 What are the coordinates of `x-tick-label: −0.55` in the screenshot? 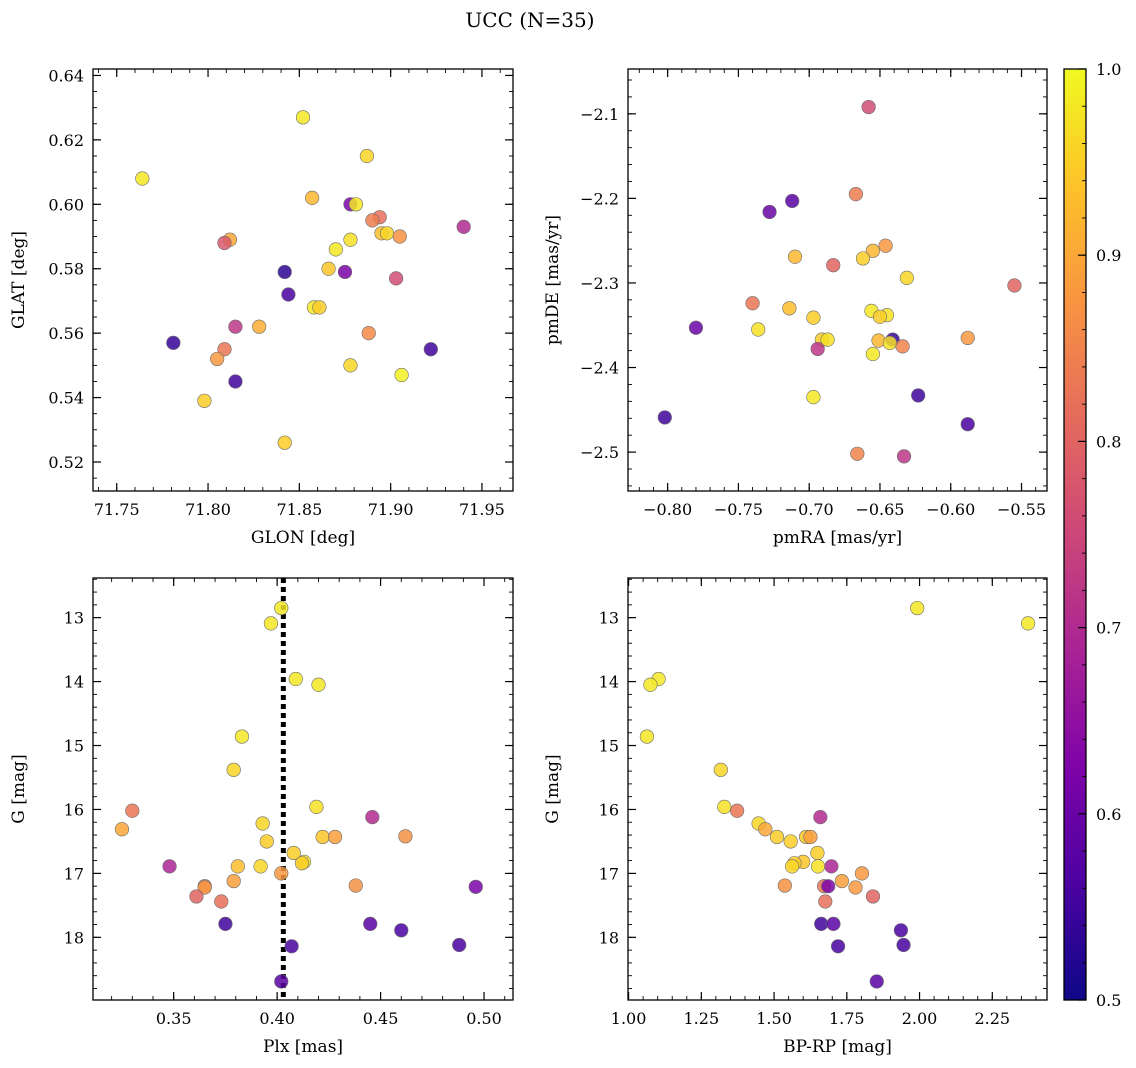 It's located at (1021, 509).